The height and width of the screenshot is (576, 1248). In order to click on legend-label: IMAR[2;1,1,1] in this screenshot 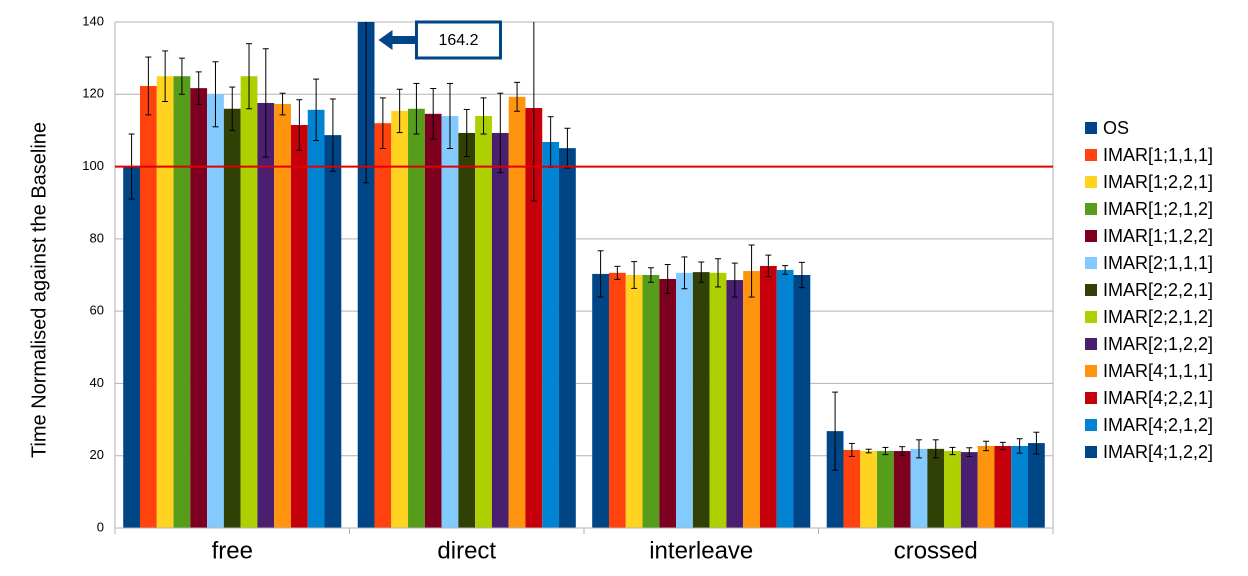, I will do `click(1158, 263)`.